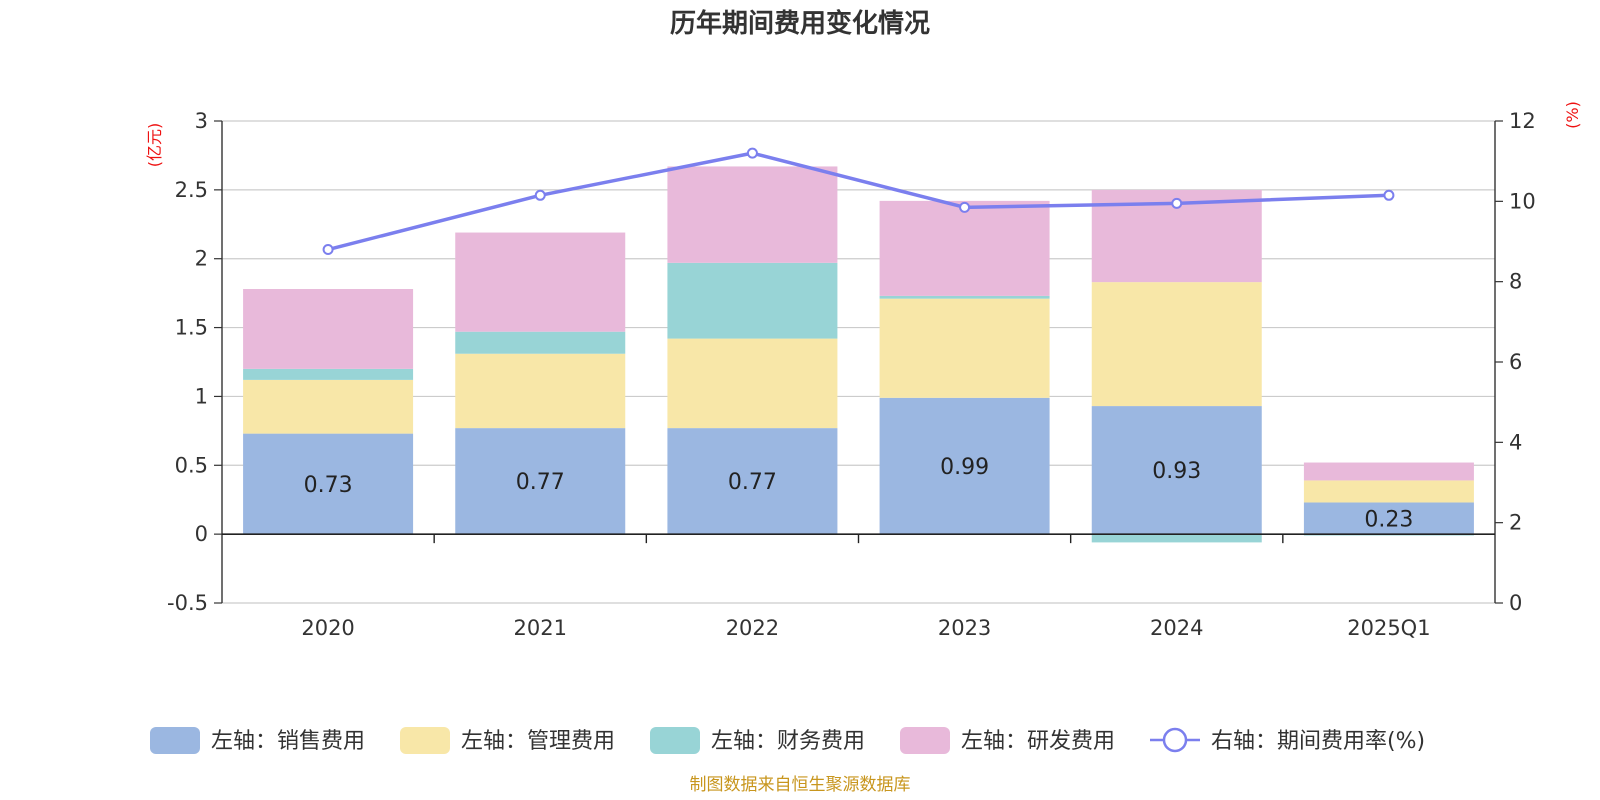 The width and height of the screenshot is (1600, 800). What do you see at coordinates (1515, 523) in the screenshot?
I see `right-tick-label: 2` at bounding box center [1515, 523].